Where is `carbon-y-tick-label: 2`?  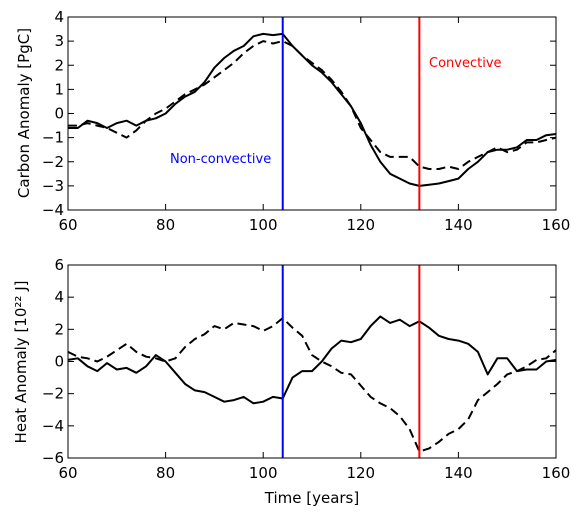
carbon-y-tick-label: 2 is located at coordinates (59, 65).